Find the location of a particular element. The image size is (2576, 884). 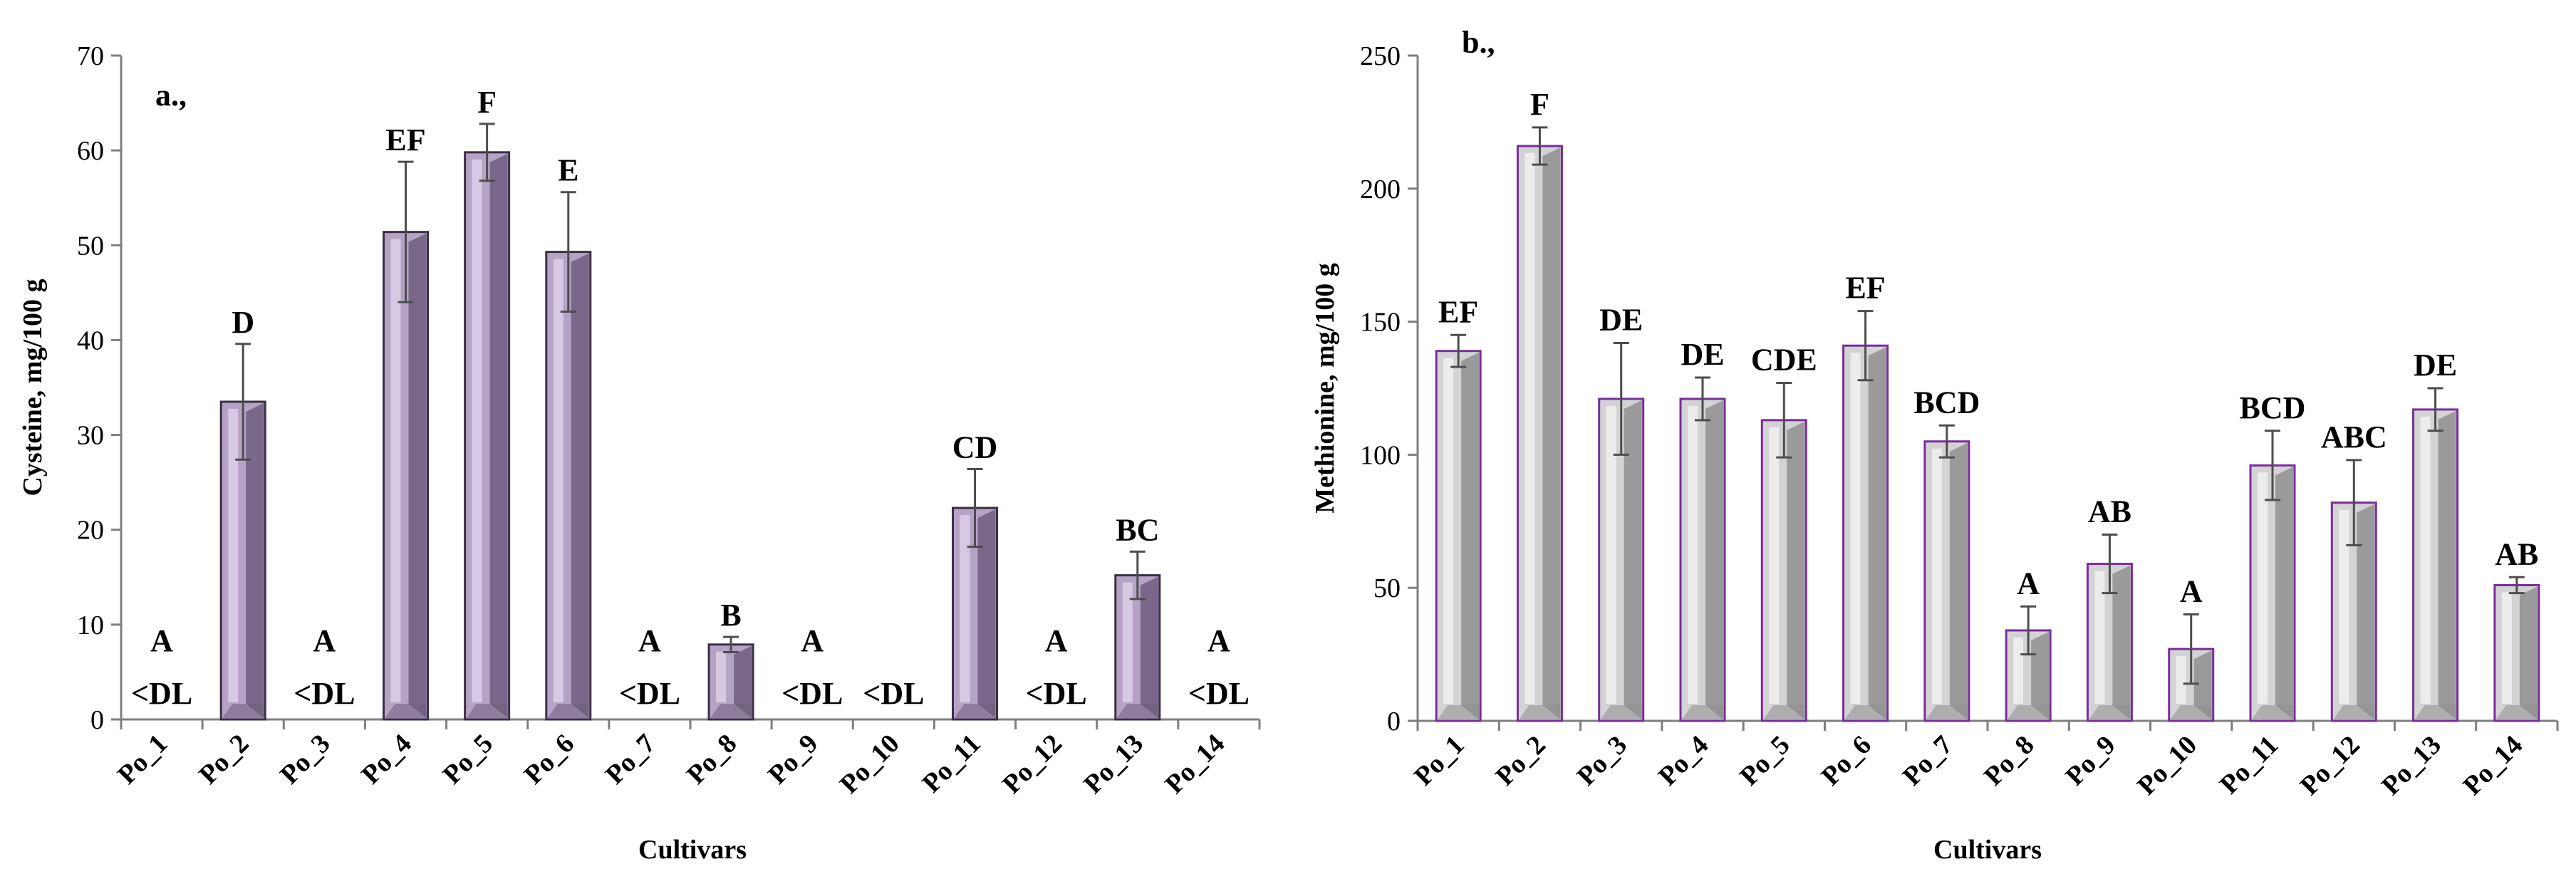

y-tick-label: 30 is located at coordinates (90, 436).